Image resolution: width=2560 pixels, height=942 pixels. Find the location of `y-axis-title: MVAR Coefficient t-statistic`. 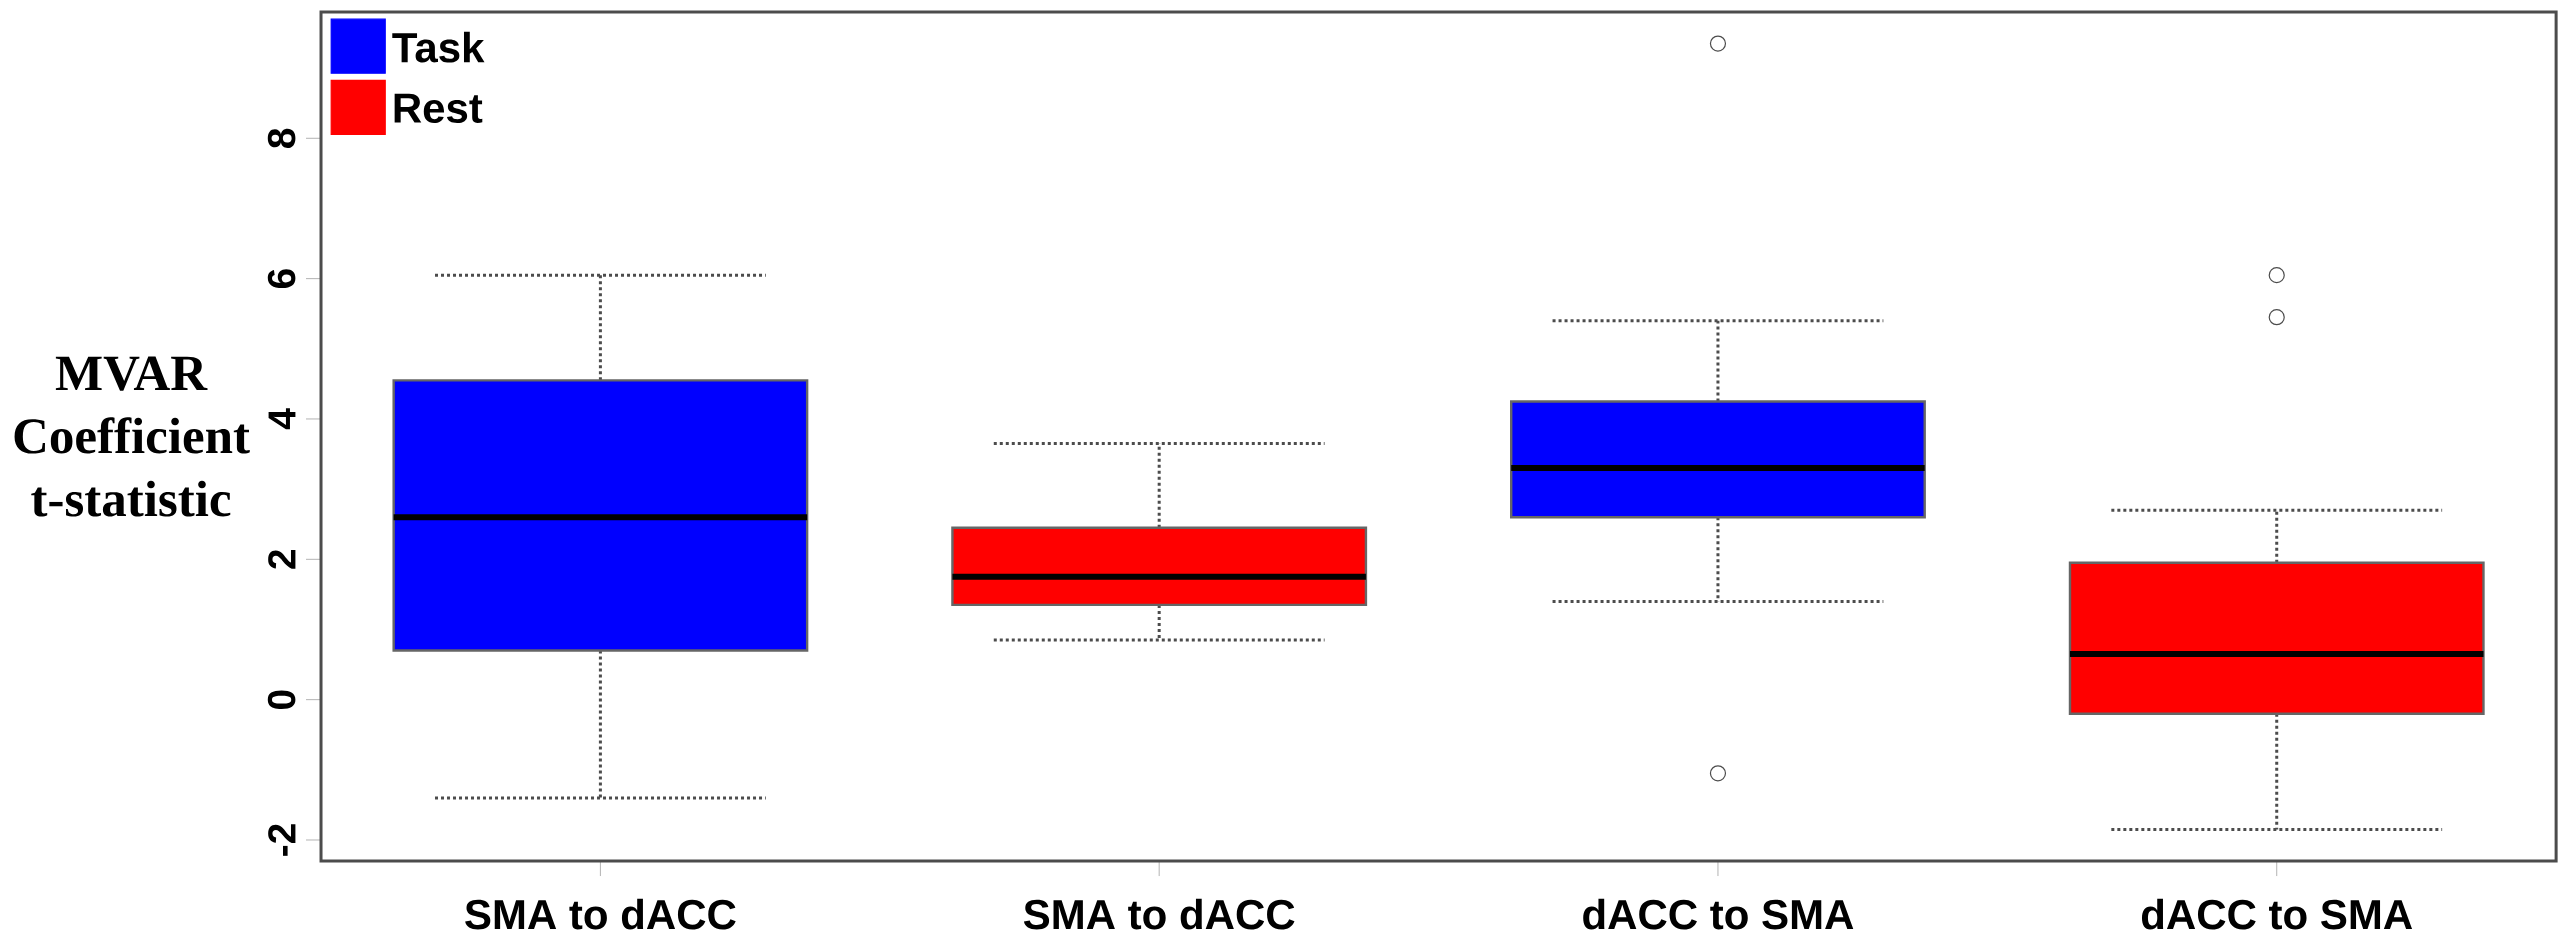

y-axis-title: MVAR Coefficient t-statistic is located at coordinates (132, 436).